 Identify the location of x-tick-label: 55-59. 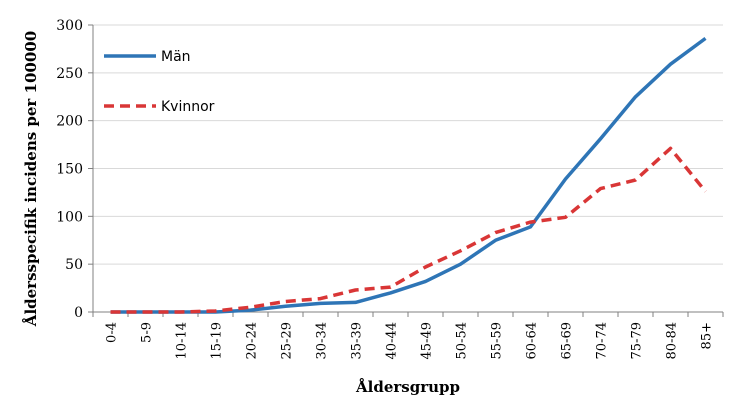
(497, 340).